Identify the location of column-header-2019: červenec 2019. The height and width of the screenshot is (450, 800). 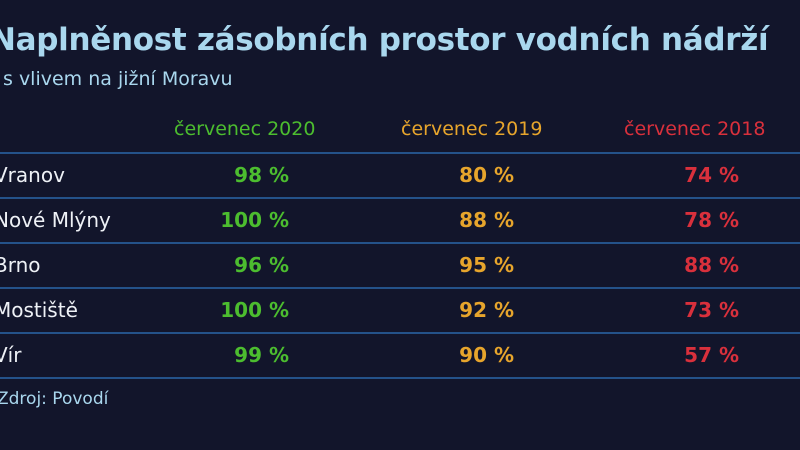
(472, 129).